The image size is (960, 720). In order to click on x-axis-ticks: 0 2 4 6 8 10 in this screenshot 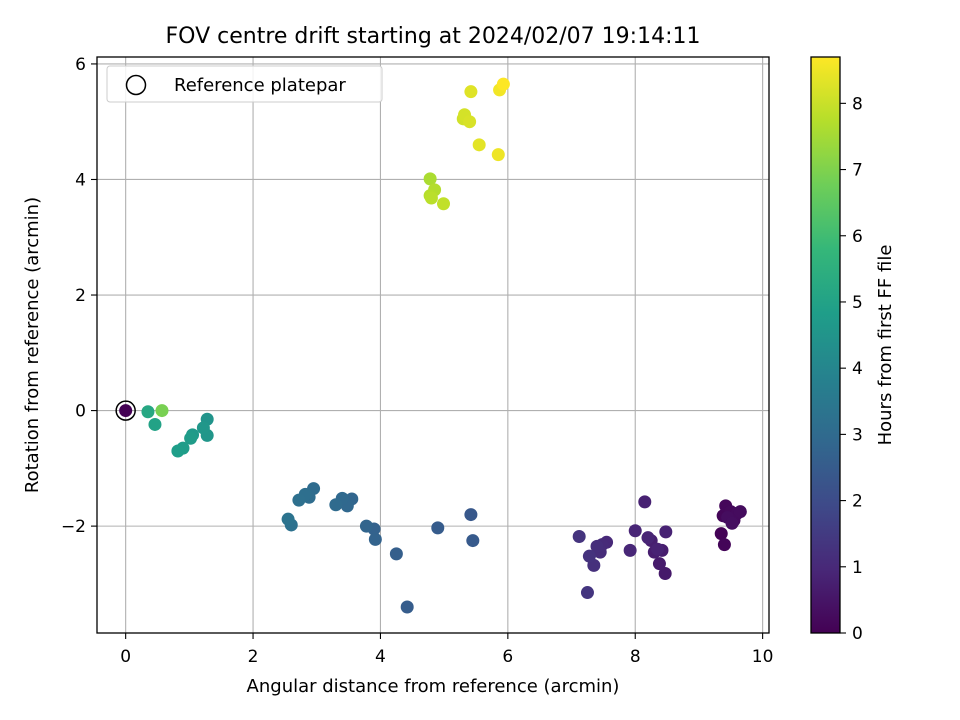, I will do `click(446, 650)`.